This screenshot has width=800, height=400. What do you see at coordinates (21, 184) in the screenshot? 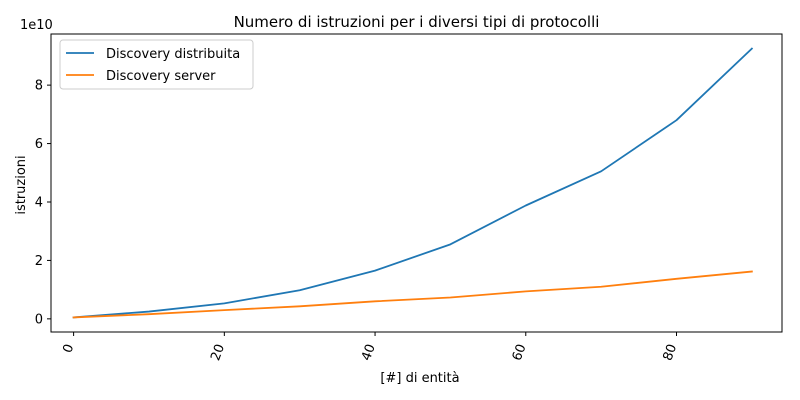
I see `y-axis-label: istruzioni` at bounding box center [21, 184].